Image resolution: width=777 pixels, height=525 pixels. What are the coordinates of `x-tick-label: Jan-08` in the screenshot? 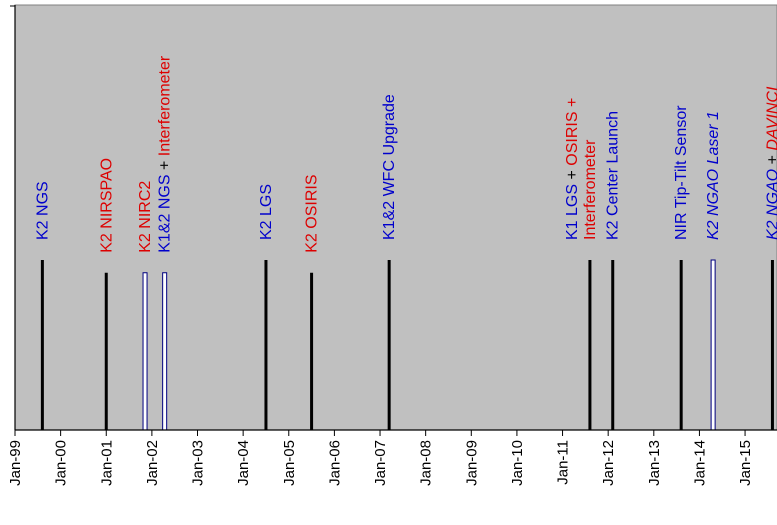 It's located at (426, 463).